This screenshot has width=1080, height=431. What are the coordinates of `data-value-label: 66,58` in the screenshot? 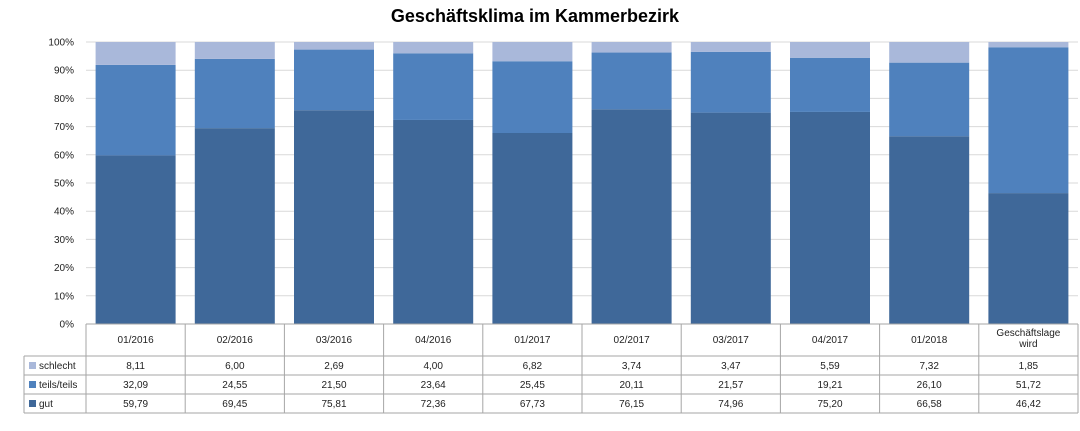 It's located at (929, 404).